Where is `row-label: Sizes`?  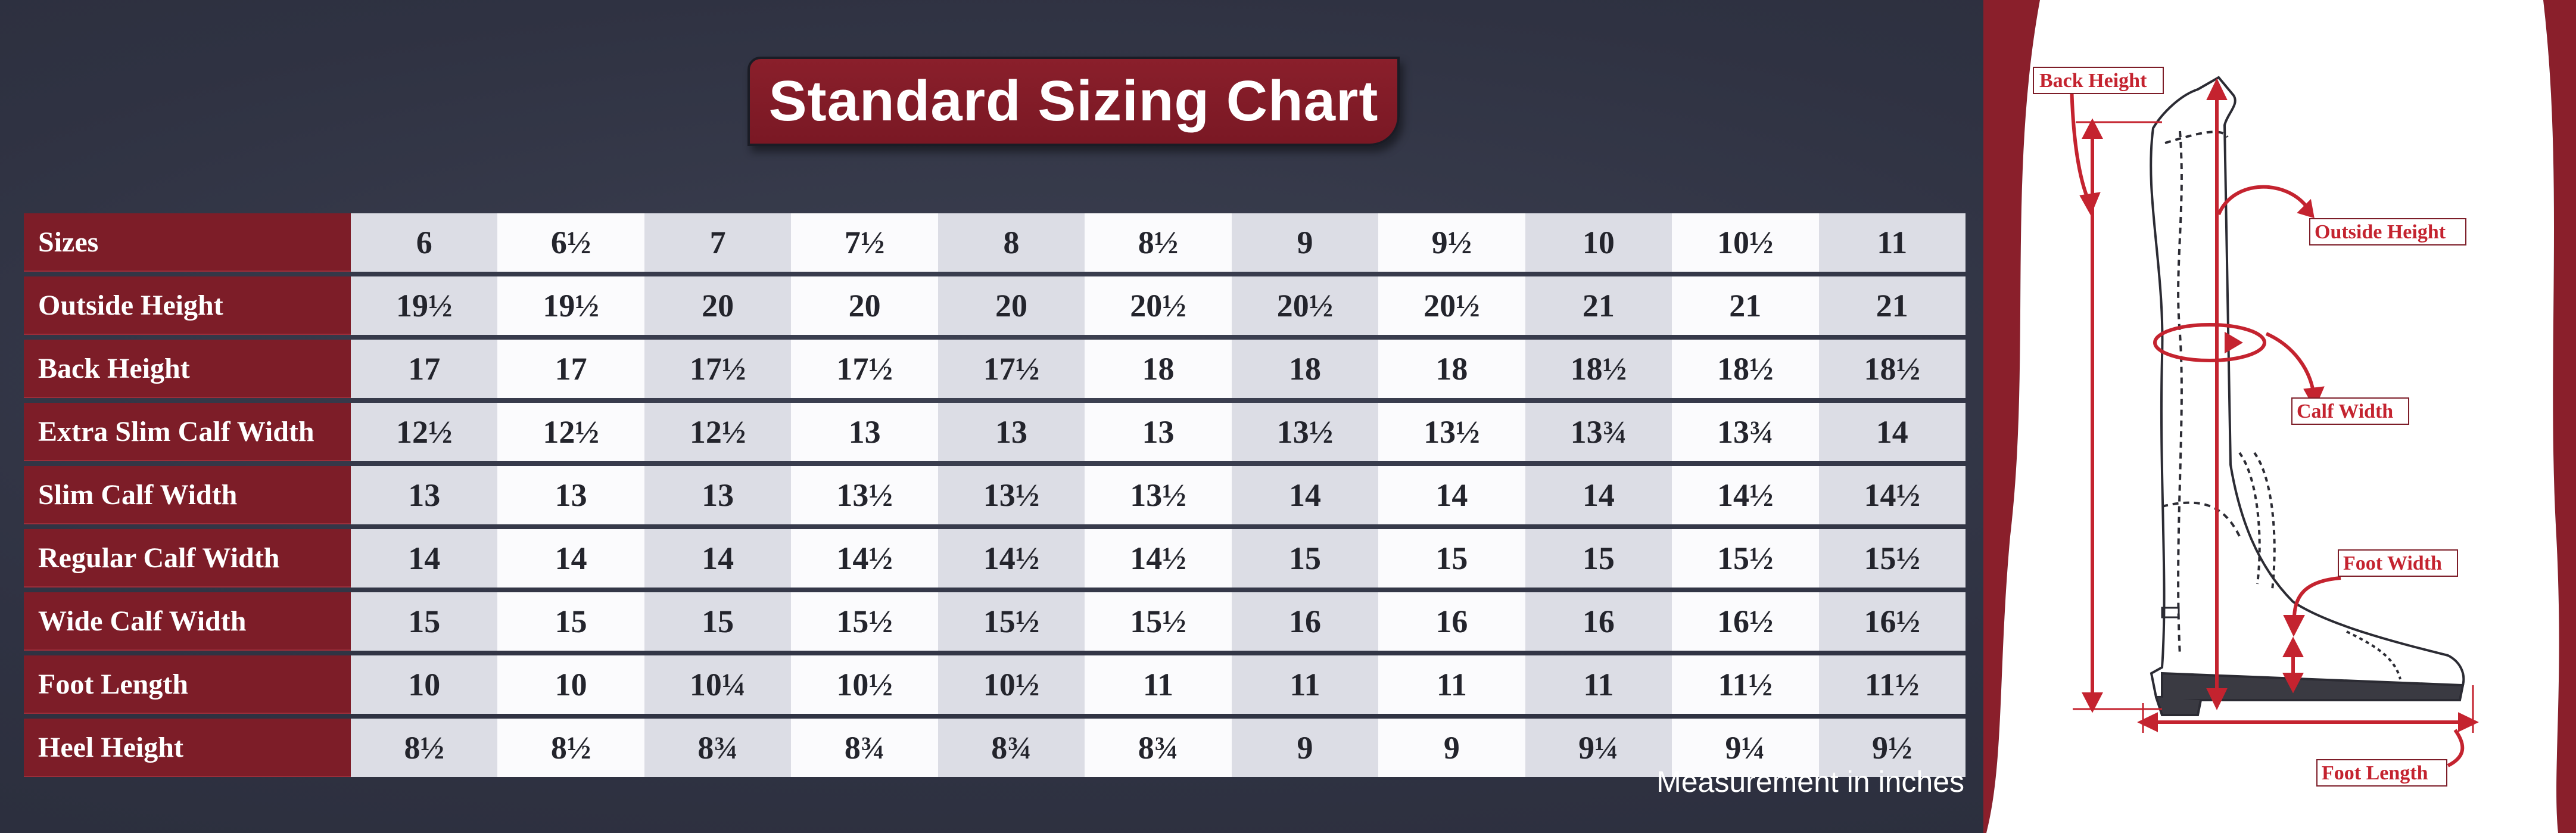 row-label: Sizes is located at coordinates (187, 242).